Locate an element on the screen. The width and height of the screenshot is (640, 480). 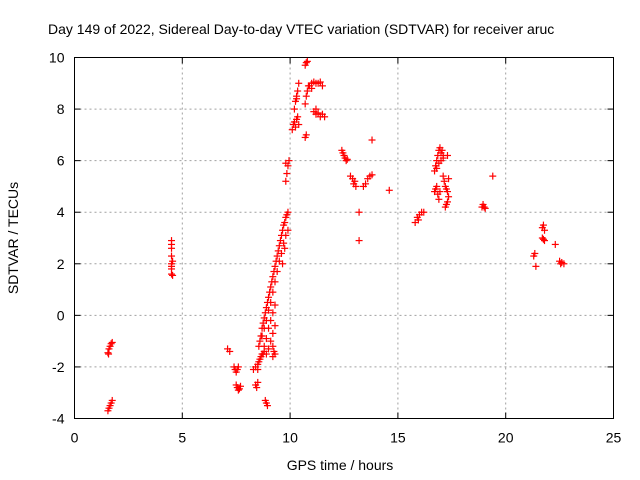
y-axis-title: SDTVAR / TECUs is located at coordinates (13, 238).